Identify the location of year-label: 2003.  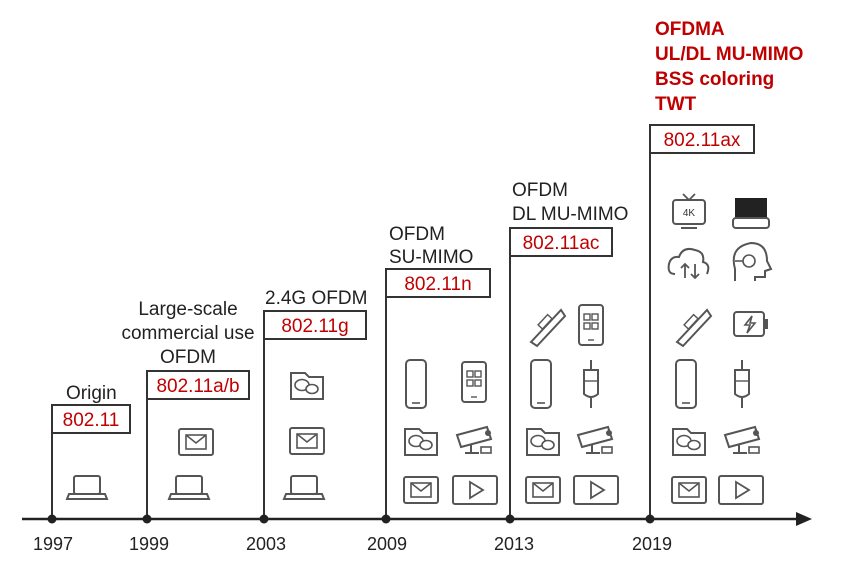
(266, 544).